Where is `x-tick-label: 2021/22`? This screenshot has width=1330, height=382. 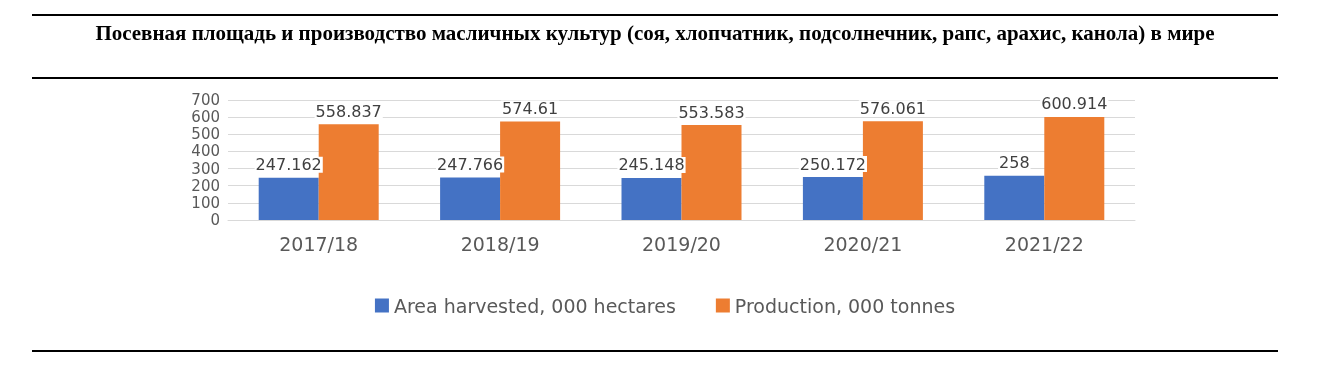
x-tick-label: 2021/22 is located at coordinates (1044, 243).